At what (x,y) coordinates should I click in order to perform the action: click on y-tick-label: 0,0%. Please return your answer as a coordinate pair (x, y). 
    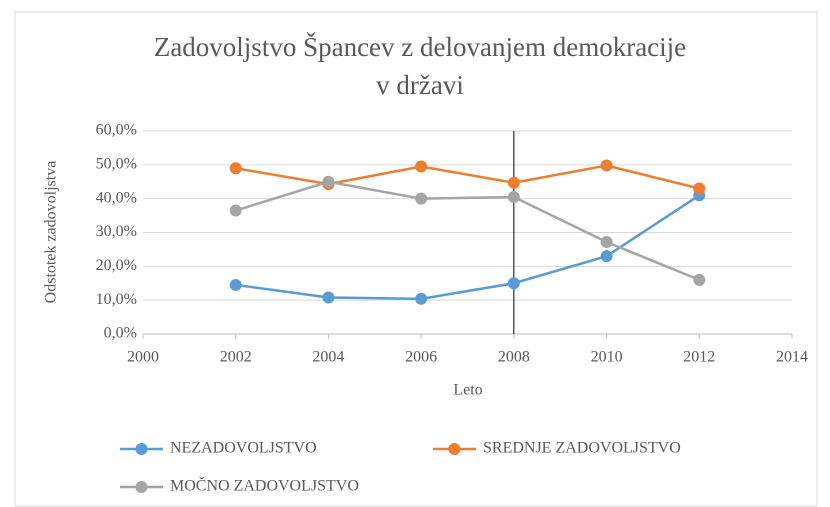
    Looking at the image, I should click on (120, 333).